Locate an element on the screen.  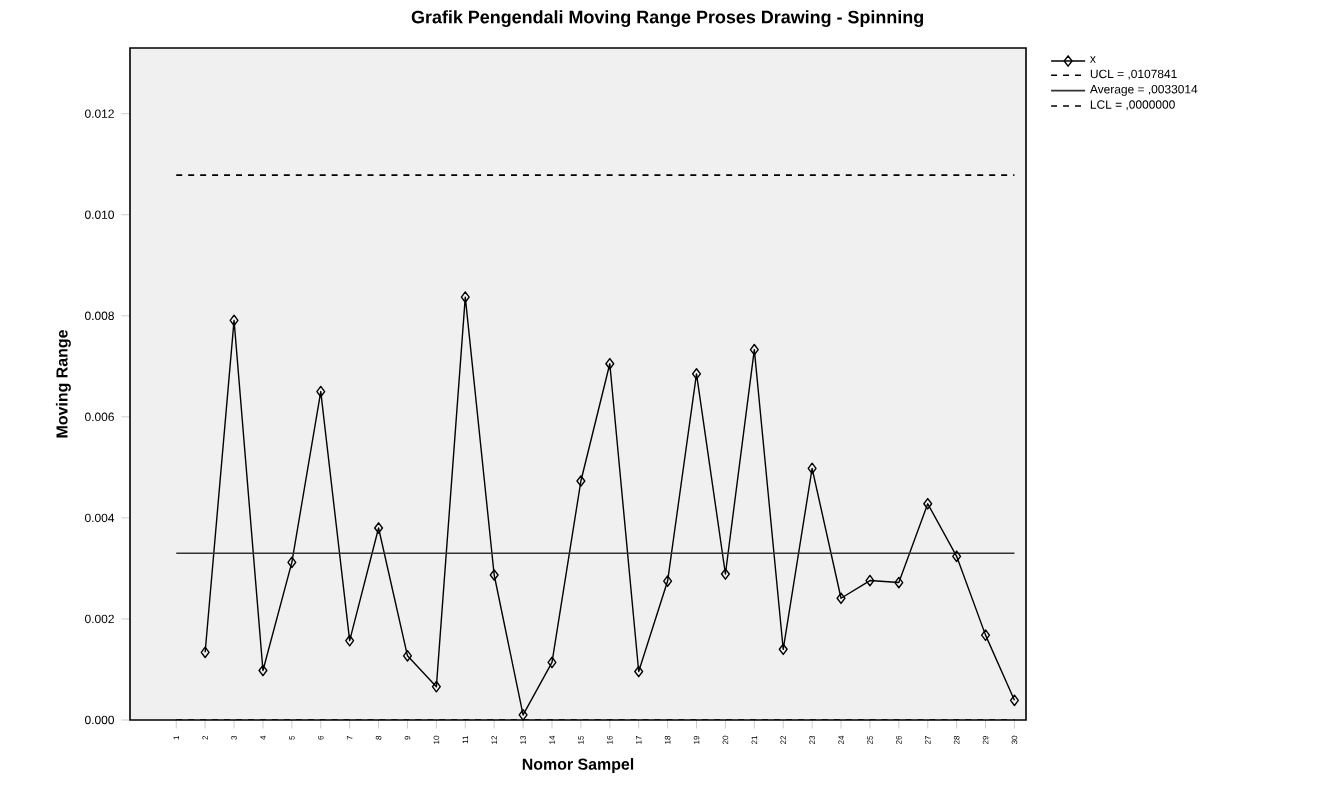
chart-title: Grafik Pengendali Moving Range Proses Drawing - Spinning is located at coordinates (667, 19).